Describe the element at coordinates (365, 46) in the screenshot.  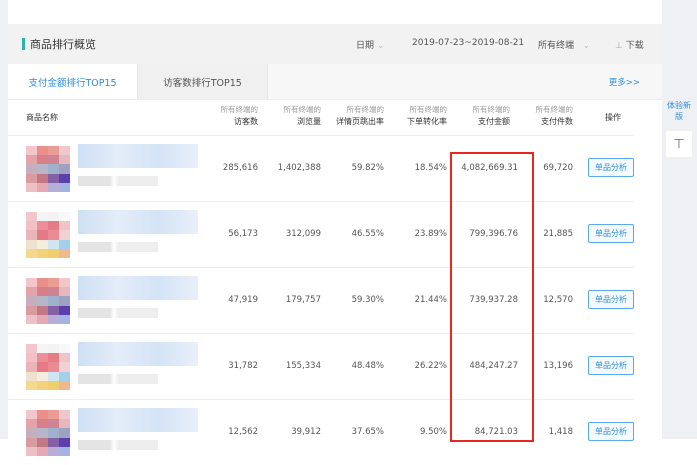
I see `date-label: 日期` at that location.